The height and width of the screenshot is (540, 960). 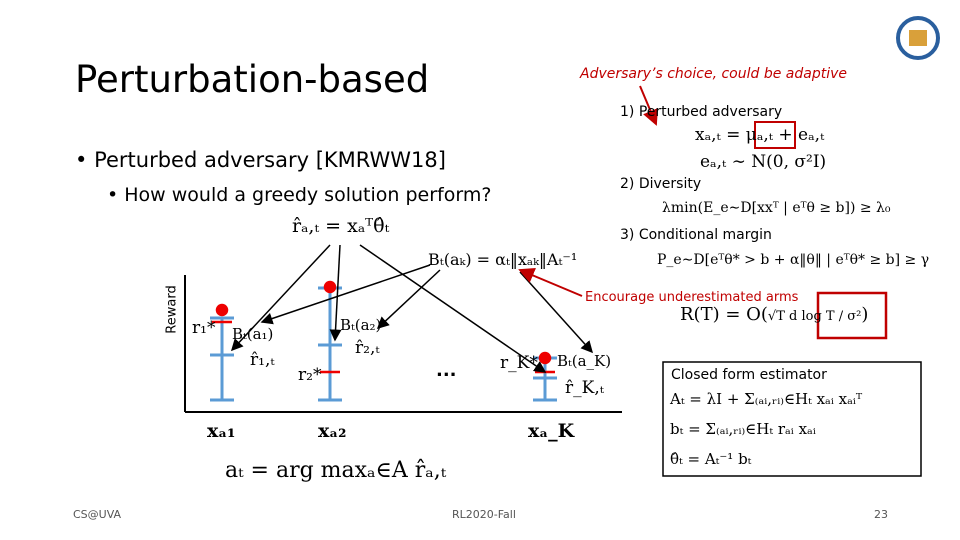 I want to click on formula: √T d log T / σ², so click(x=814, y=316).